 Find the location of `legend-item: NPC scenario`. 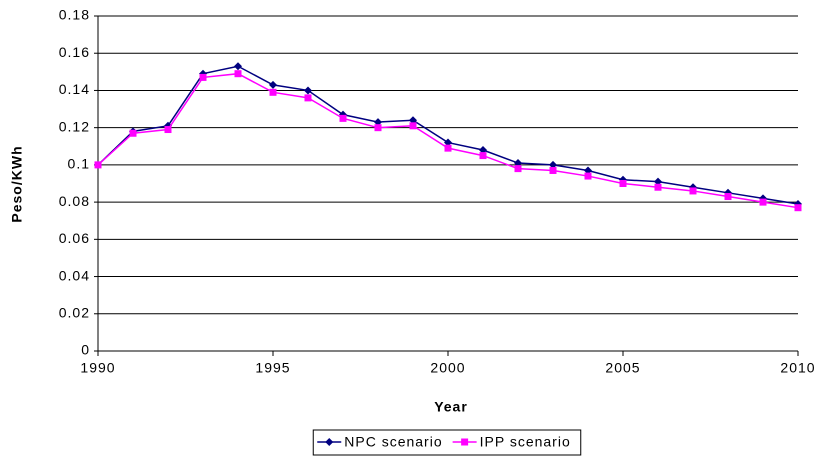

legend-item: NPC scenario is located at coordinates (379, 442).